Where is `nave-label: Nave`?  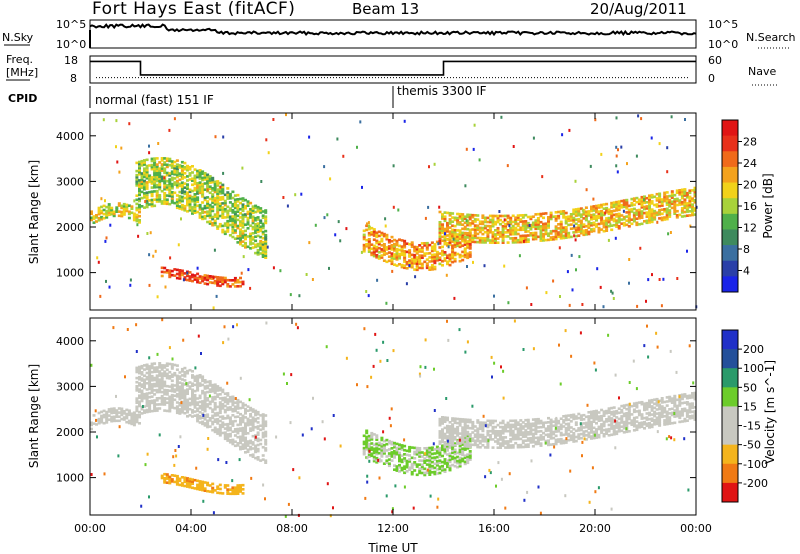
nave-label: Nave is located at coordinates (762, 71).